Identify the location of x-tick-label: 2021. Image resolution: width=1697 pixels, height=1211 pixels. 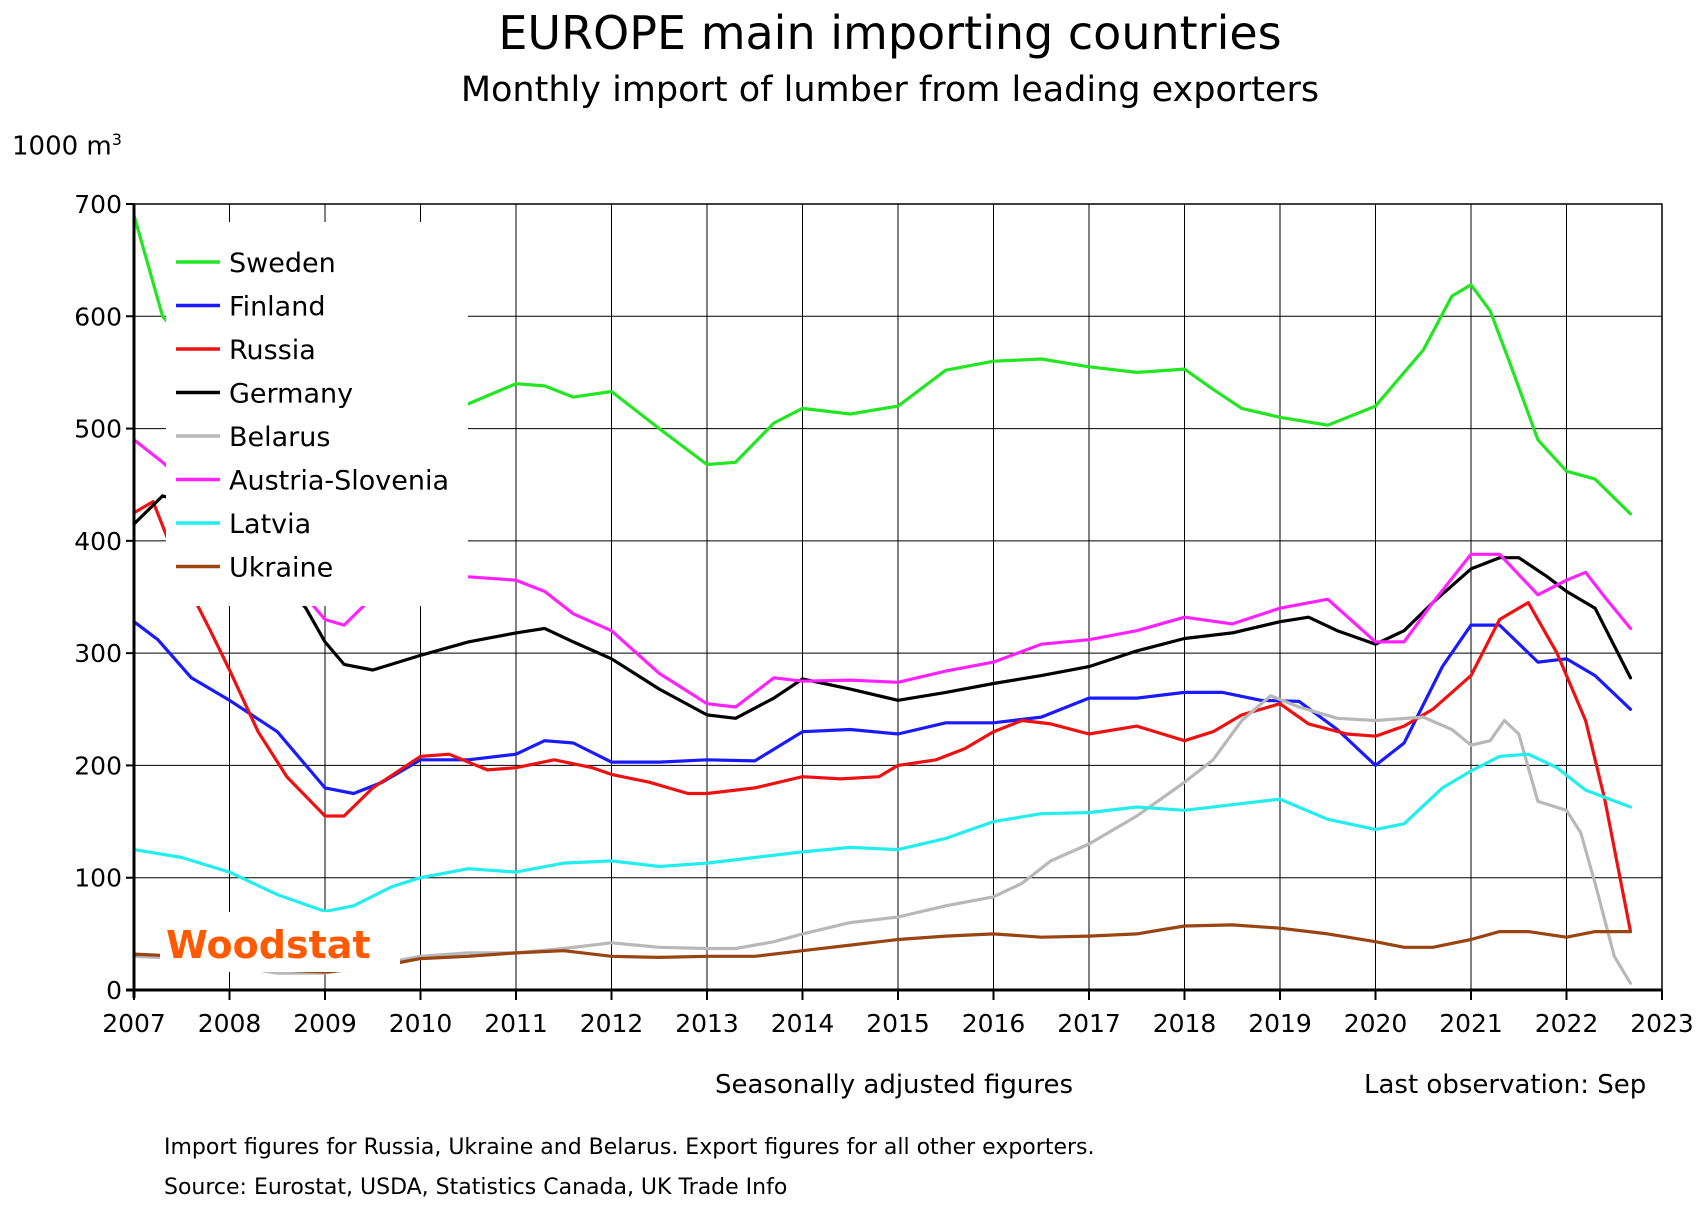
(1471, 1023).